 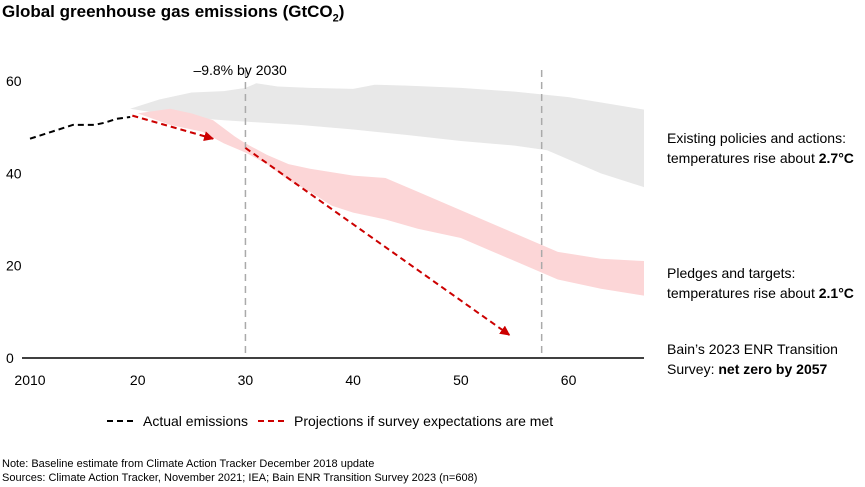 I want to click on x-tick-label: 20, so click(x=138, y=380).